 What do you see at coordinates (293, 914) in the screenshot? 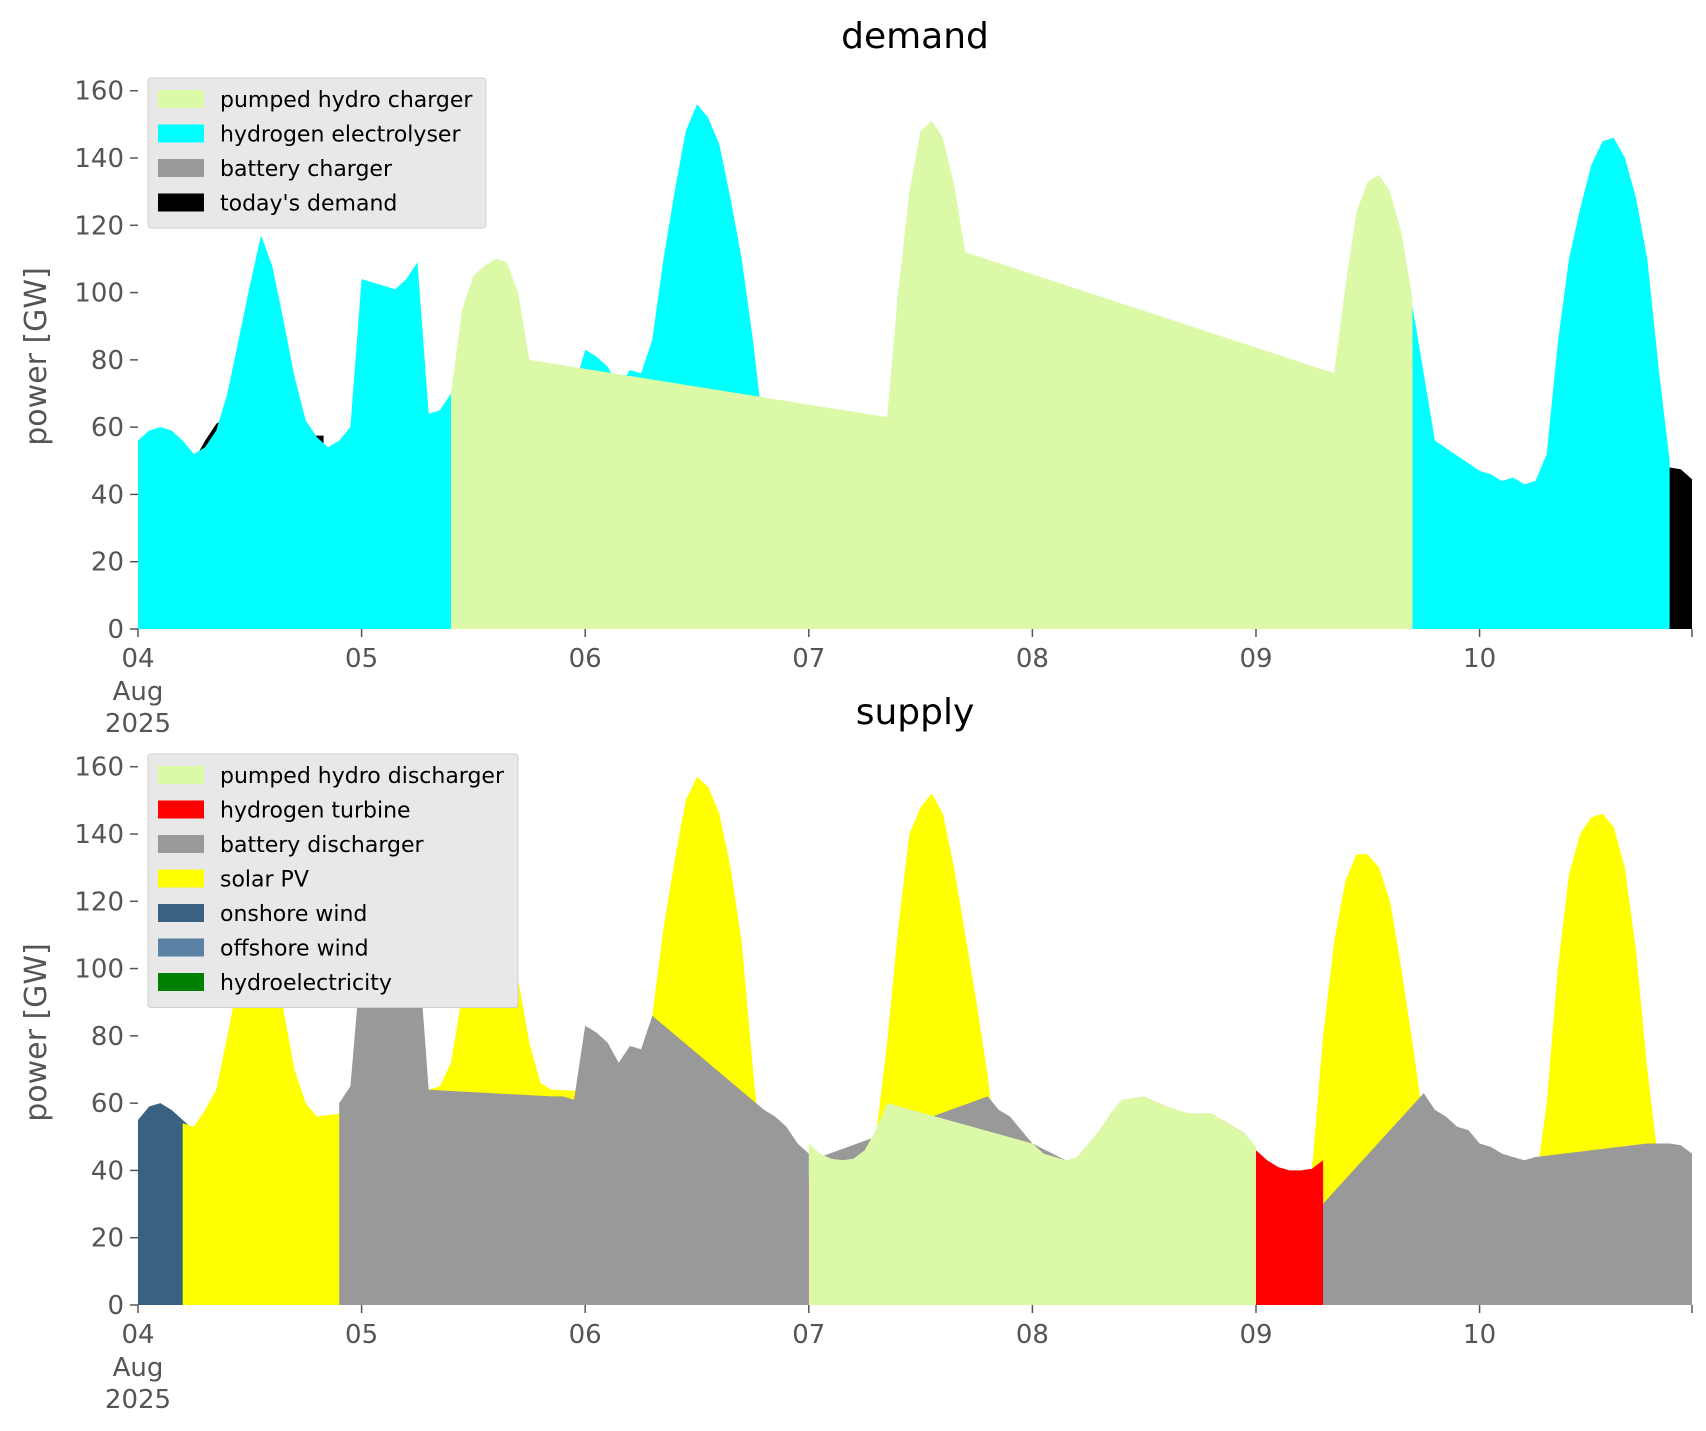
I see `legend-label: onshore wind` at bounding box center [293, 914].